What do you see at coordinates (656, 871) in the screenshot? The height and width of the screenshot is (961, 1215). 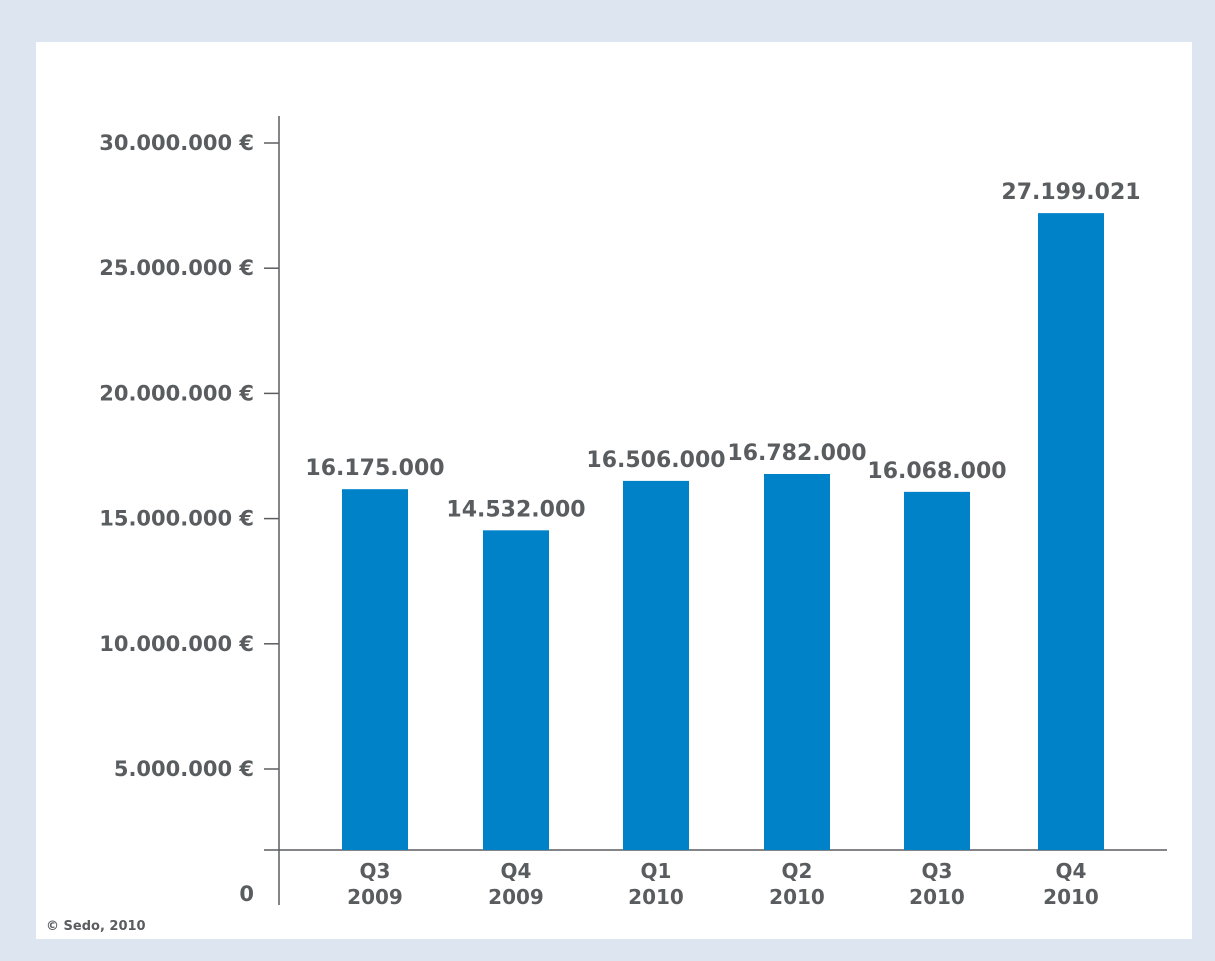 I see `category-quarter-label: Q1` at bounding box center [656, 871].